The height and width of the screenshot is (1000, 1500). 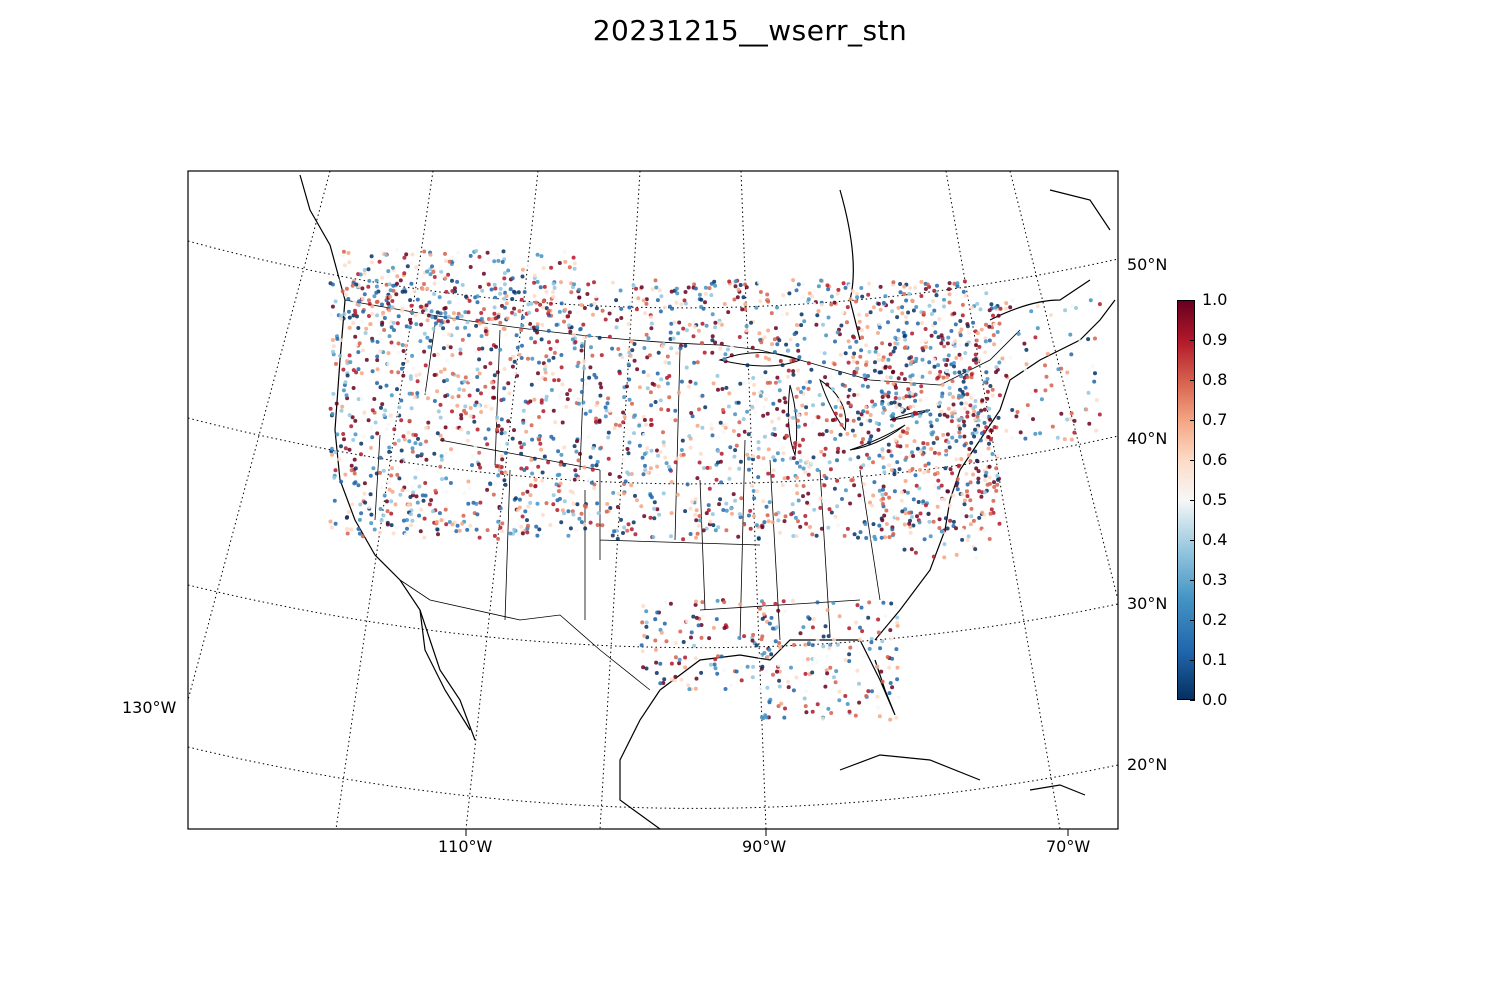 I want to click on colorbar-tick-label: 0.4, so click(x=1215, y=539).